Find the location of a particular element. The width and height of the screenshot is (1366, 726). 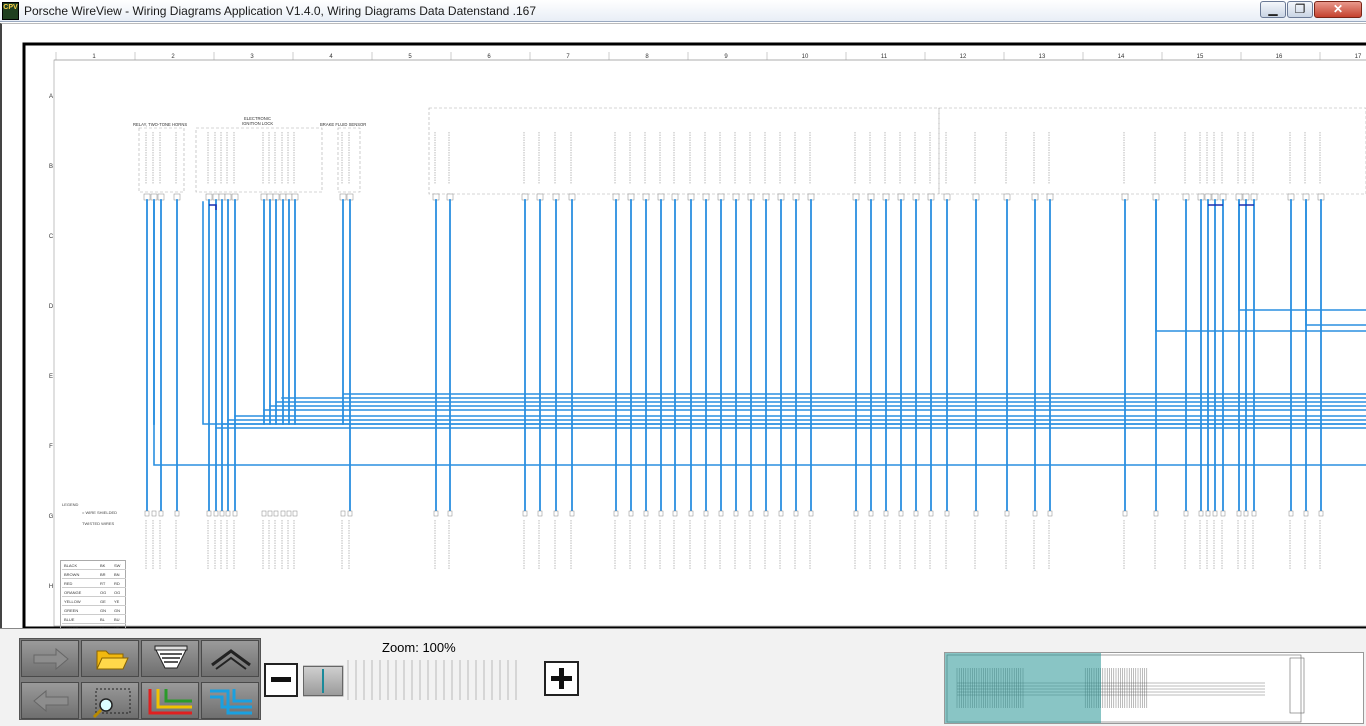

control-unit-box is located at coordinates (684, 151).